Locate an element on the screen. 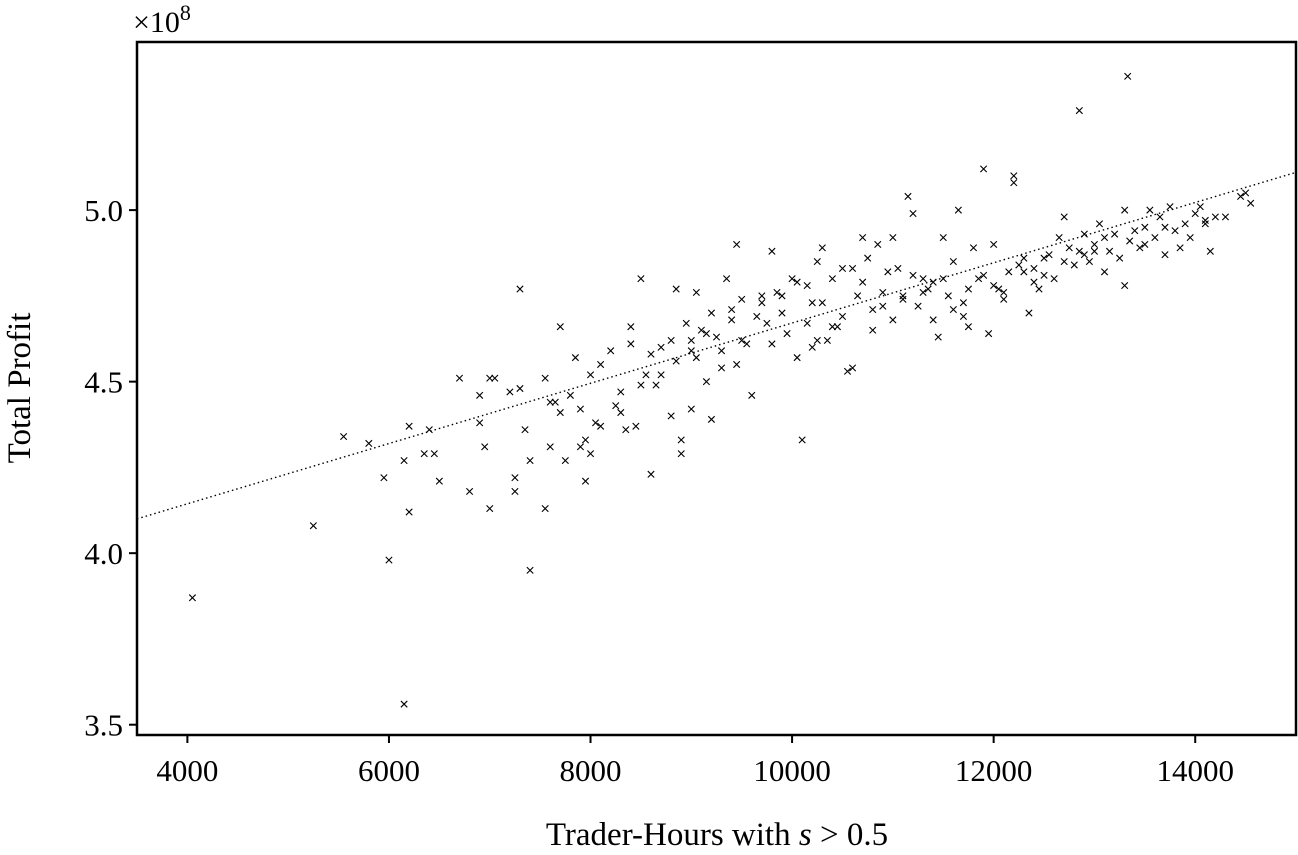 This screenshot has height=855, width=1298. y-offset-label: ×10⁸ is located at coordinates (162, 19).